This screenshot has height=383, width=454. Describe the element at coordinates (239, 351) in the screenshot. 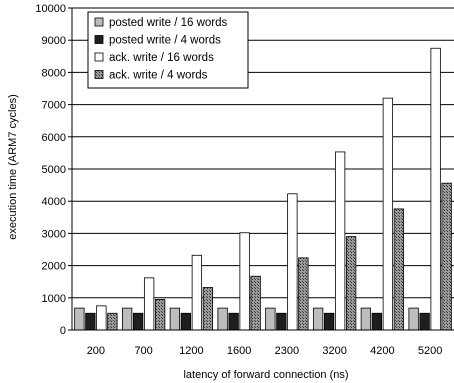

I see `x-tick-label: 1600` at that location.